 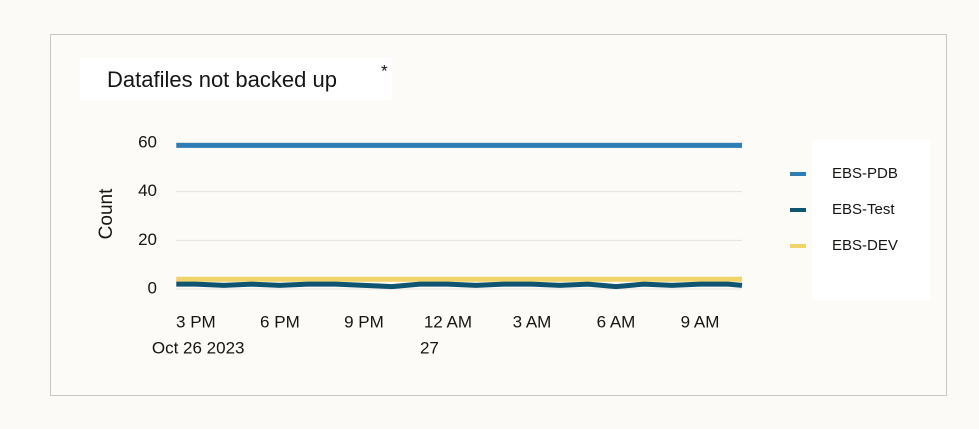 I want to click on legend-label: EBS-Test, so click(x=863, y=209).